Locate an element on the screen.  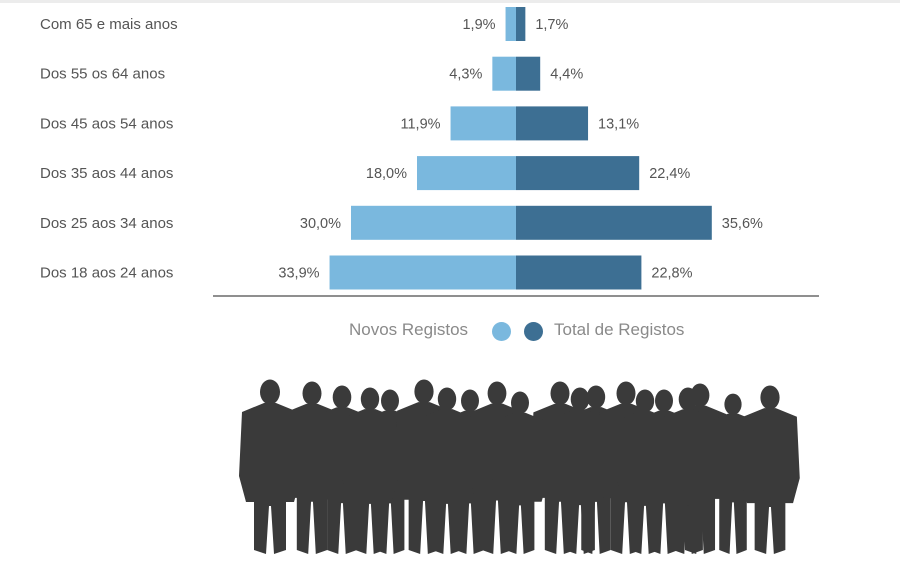
value-label-total-de-registos-dos-35-aos-44-anos: 22,4% is located at coordinates (669, 174).